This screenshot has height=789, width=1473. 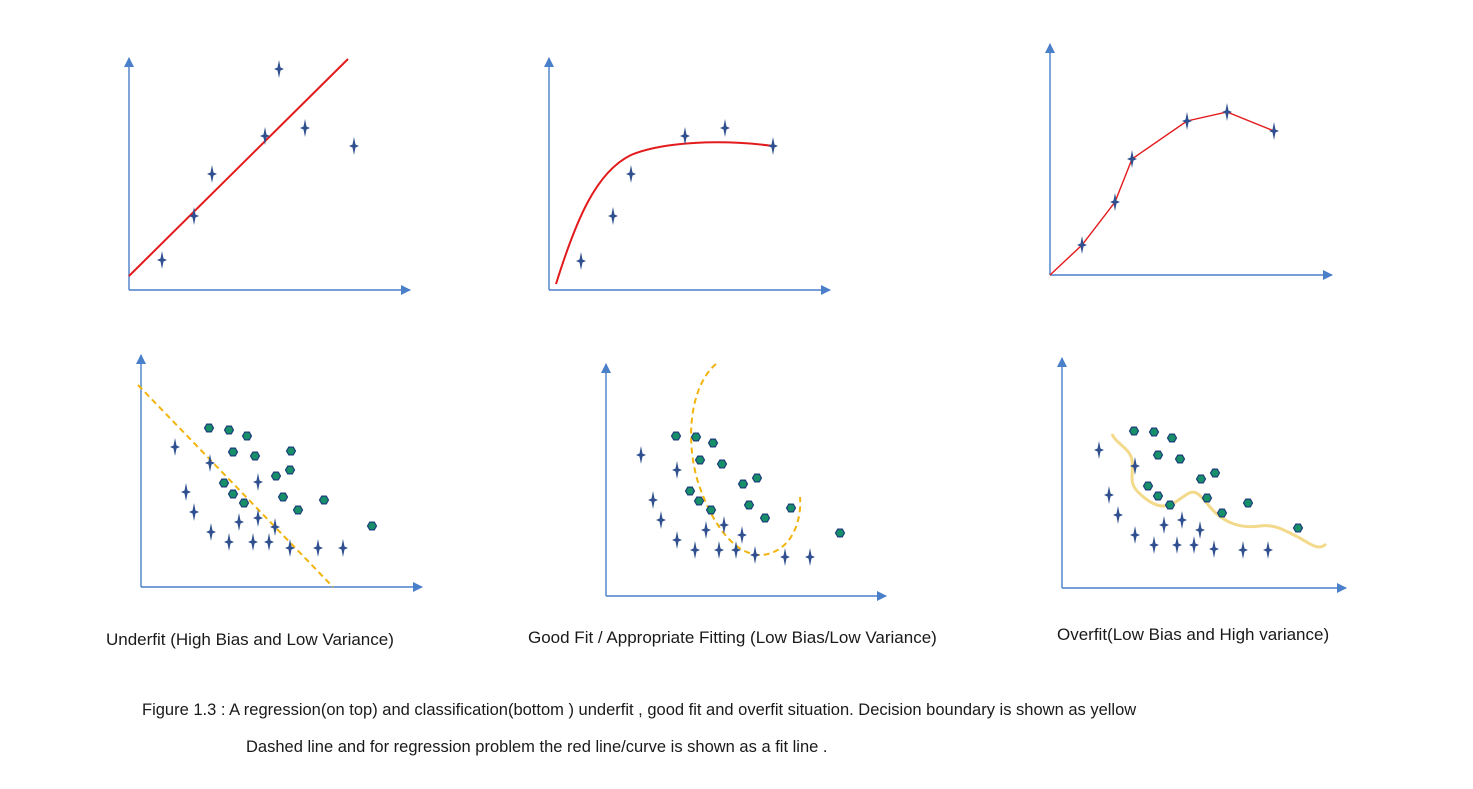 I want to click on panel-overfit-regression, so click(x=1189, y=161).